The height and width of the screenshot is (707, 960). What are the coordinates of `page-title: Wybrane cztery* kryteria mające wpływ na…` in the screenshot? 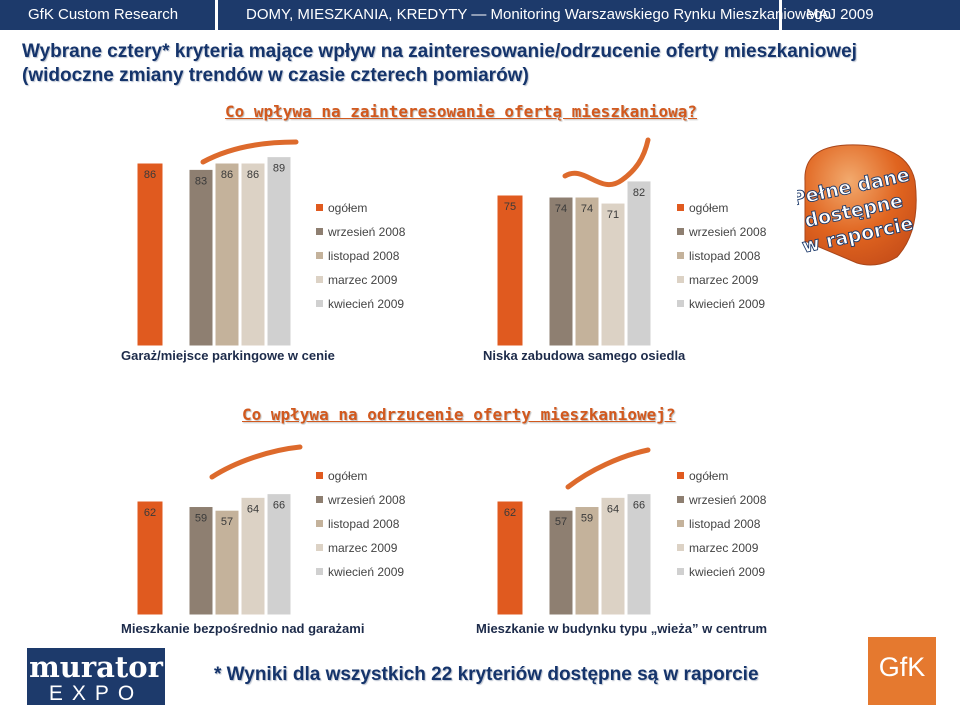 It's located at (482, 64).